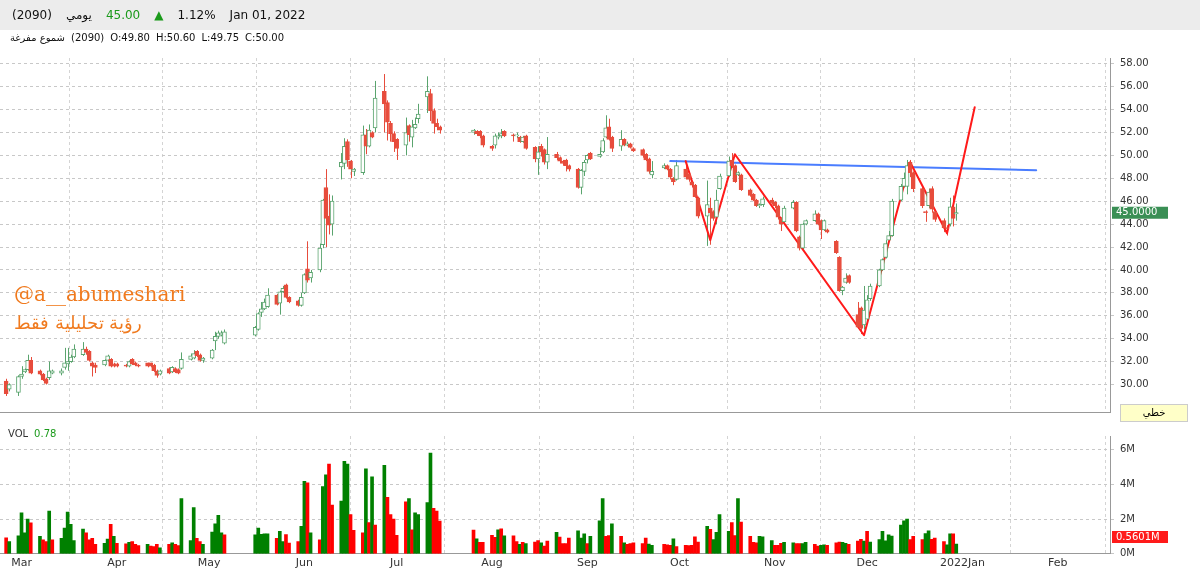  What do you see at coordinates (209, 563) in the screenshot?
I see `x-tick-label: May` at bounding box center [209, 563].